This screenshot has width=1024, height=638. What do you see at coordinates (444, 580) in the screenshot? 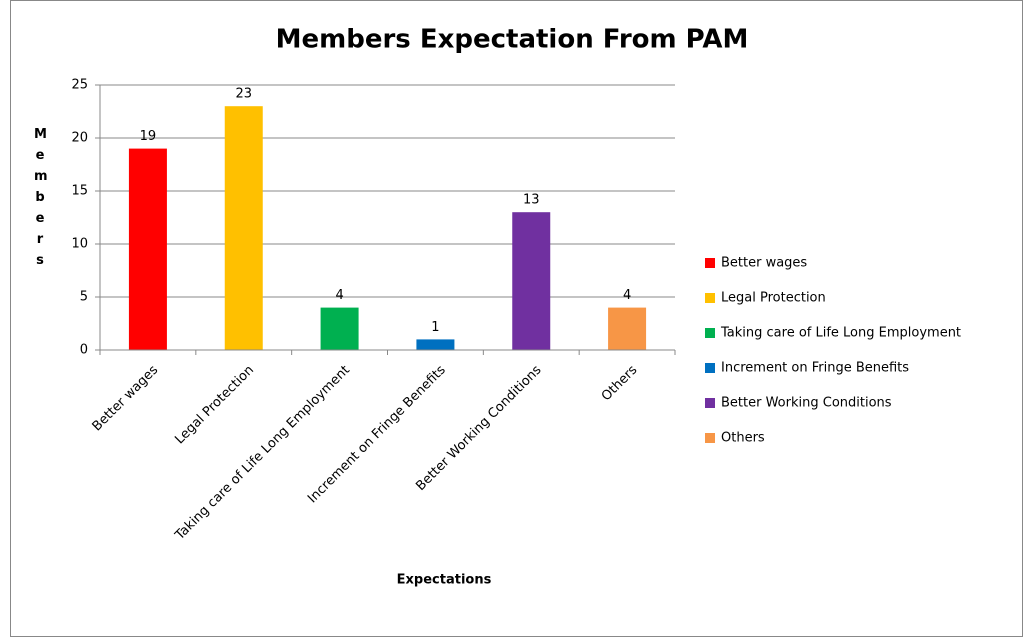
I see `x-axis-label: Expectations` at bounding box center [444, 580].